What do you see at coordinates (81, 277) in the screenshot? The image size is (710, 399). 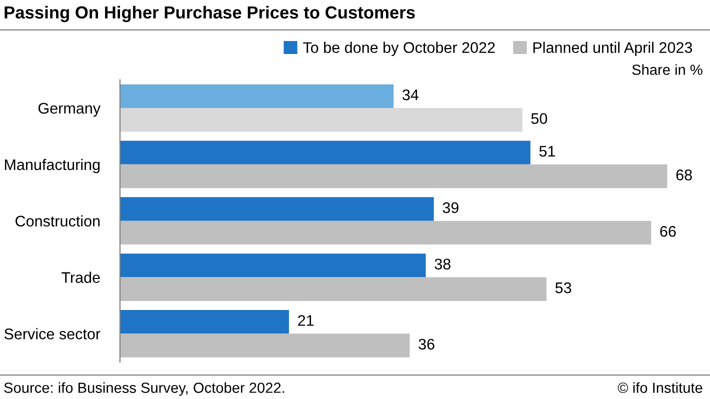 I see `y-tick-label: Trade` at bounding box center [81, 277].